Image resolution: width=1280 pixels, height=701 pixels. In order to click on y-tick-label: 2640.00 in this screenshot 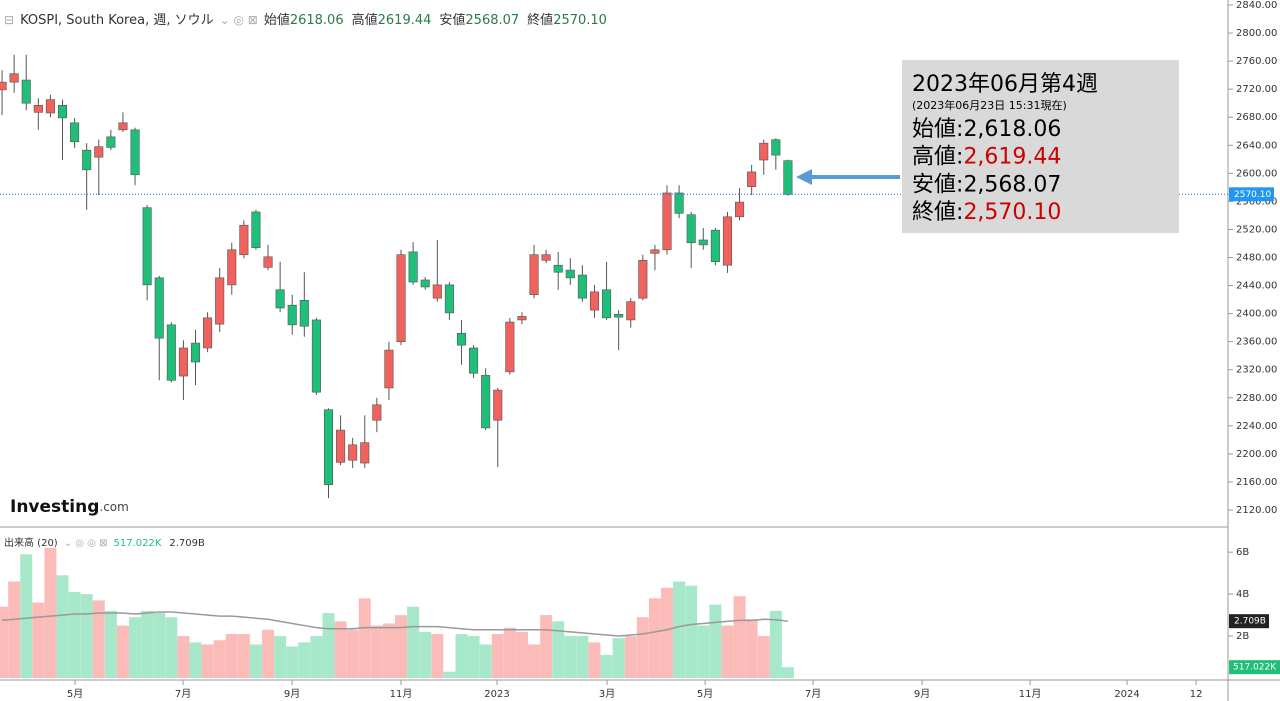, I will do `click(1256, 145)`.